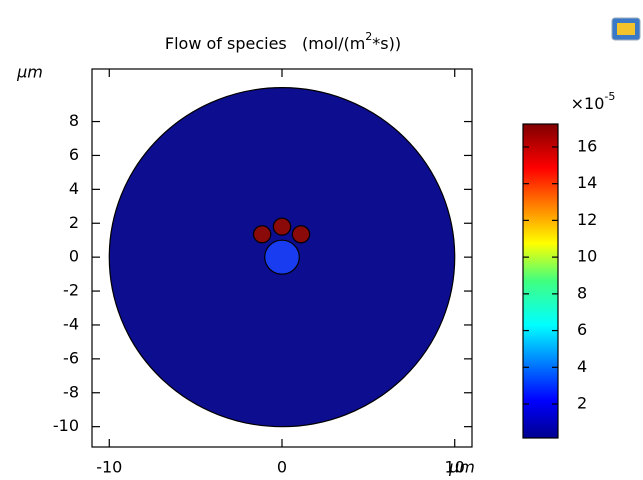 The image size is (643, 480). I want to click on colorbar-tick-label: 8, so click(582, 292).